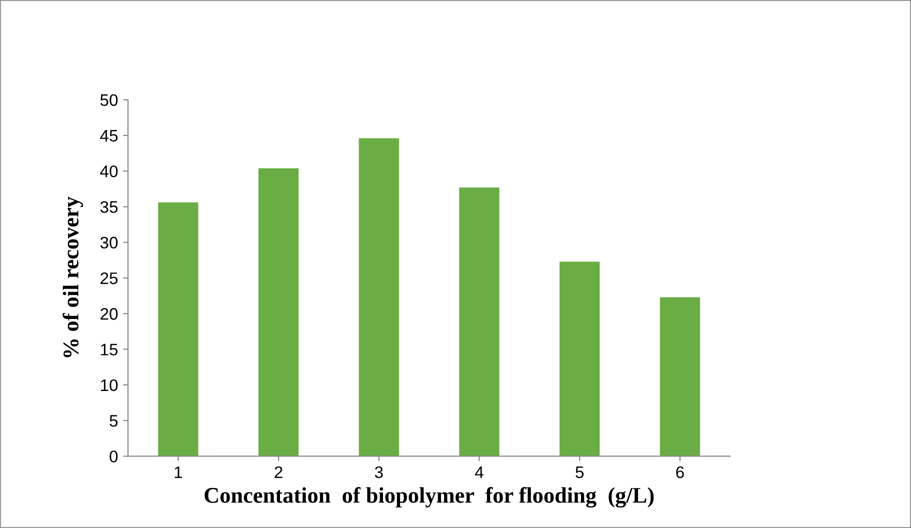 The width and height of the screenshot is (911, 528). Describe the element at coordinates (109, 136) in the screenshot. I see `y-tick-label: 45` at that location.